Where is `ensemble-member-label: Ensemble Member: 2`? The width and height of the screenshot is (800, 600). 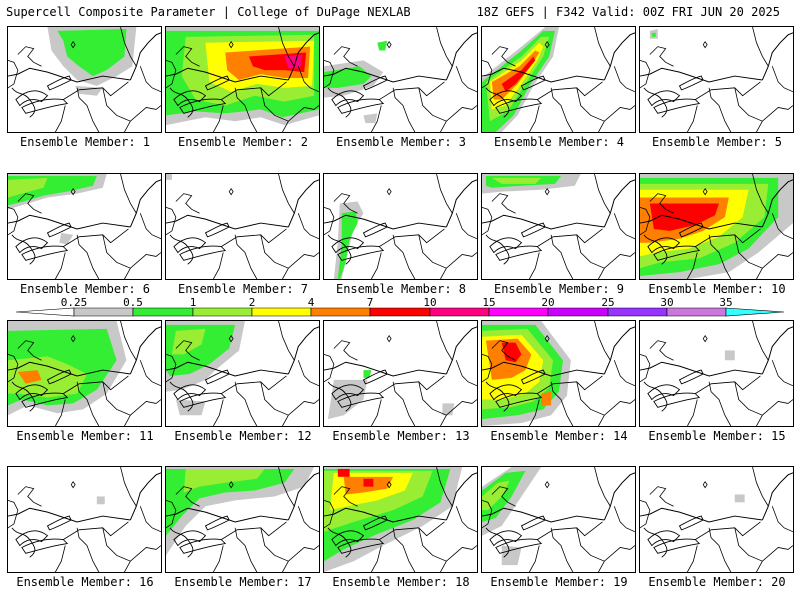 ensemble-member-label: Ensemble Member: 2 is located at coordinates (243, 142).